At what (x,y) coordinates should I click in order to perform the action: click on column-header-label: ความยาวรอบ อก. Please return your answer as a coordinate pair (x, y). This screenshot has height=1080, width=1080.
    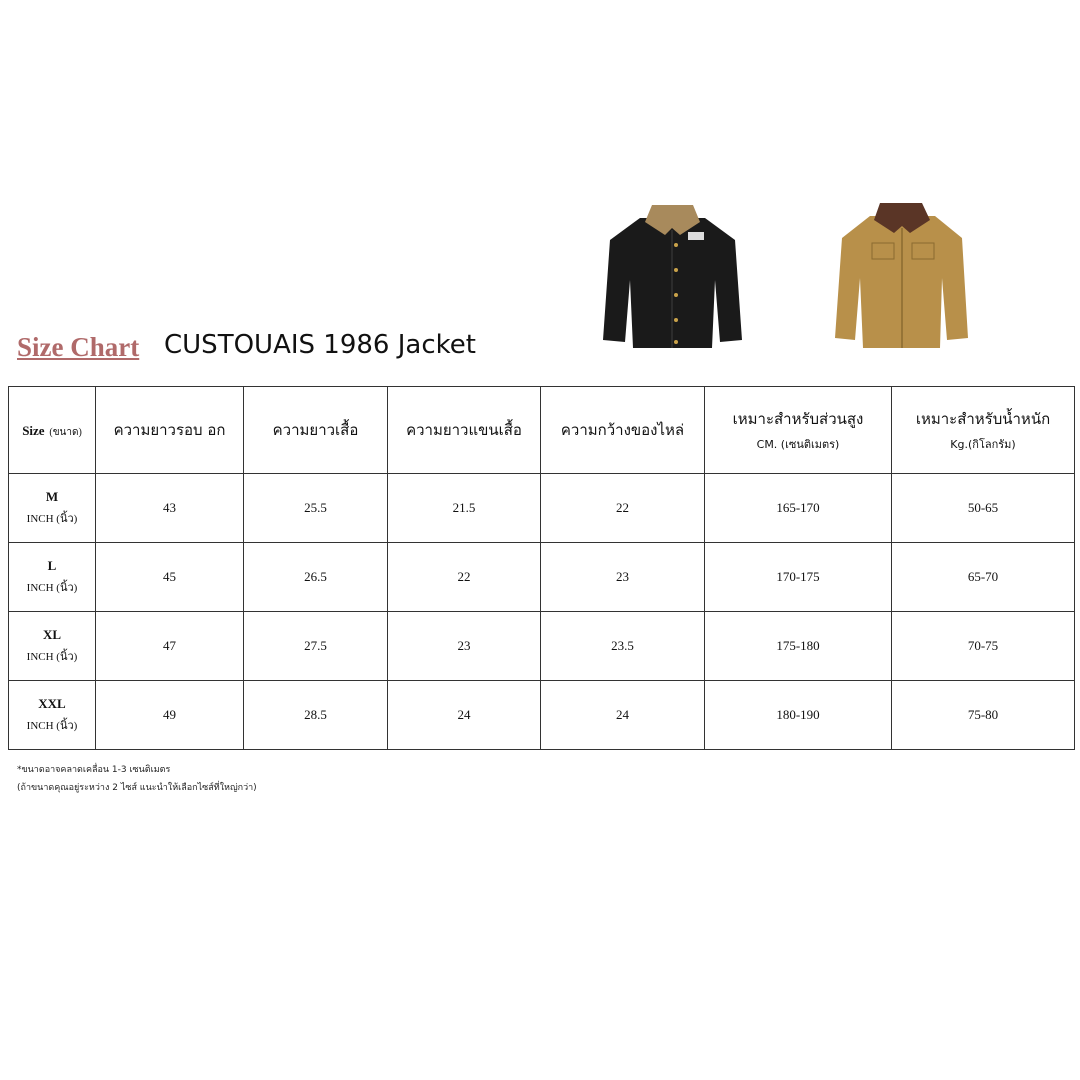
    Looking at the image, I should click on (169, 430).